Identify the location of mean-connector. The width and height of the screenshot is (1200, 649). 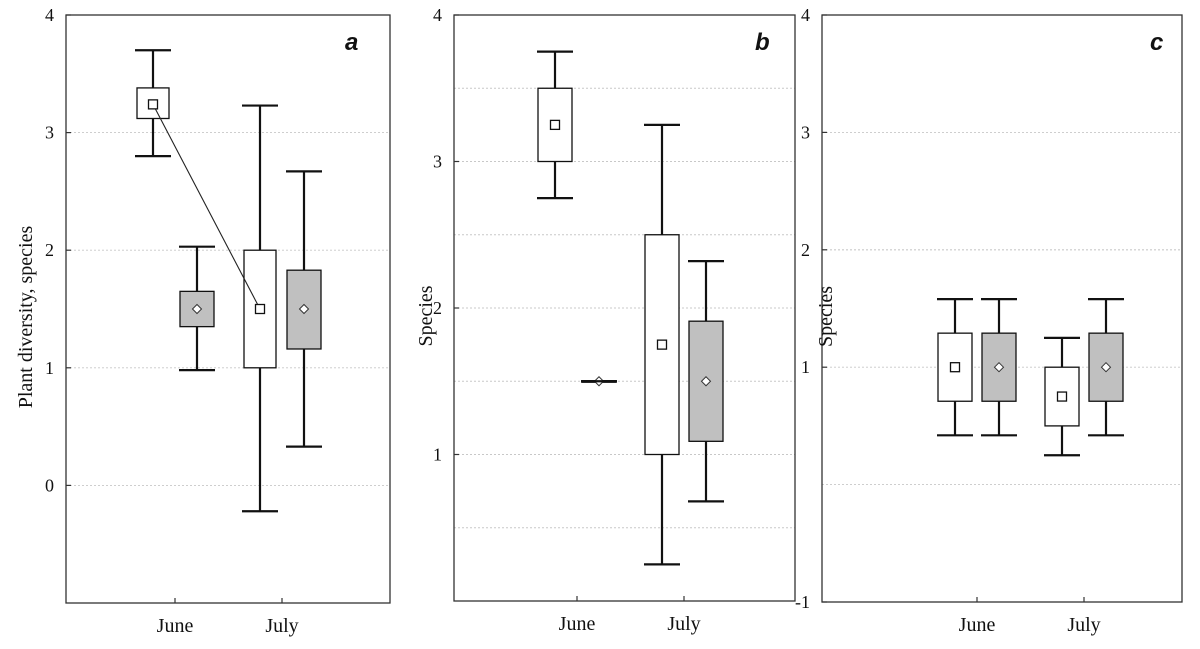
(206, 206).